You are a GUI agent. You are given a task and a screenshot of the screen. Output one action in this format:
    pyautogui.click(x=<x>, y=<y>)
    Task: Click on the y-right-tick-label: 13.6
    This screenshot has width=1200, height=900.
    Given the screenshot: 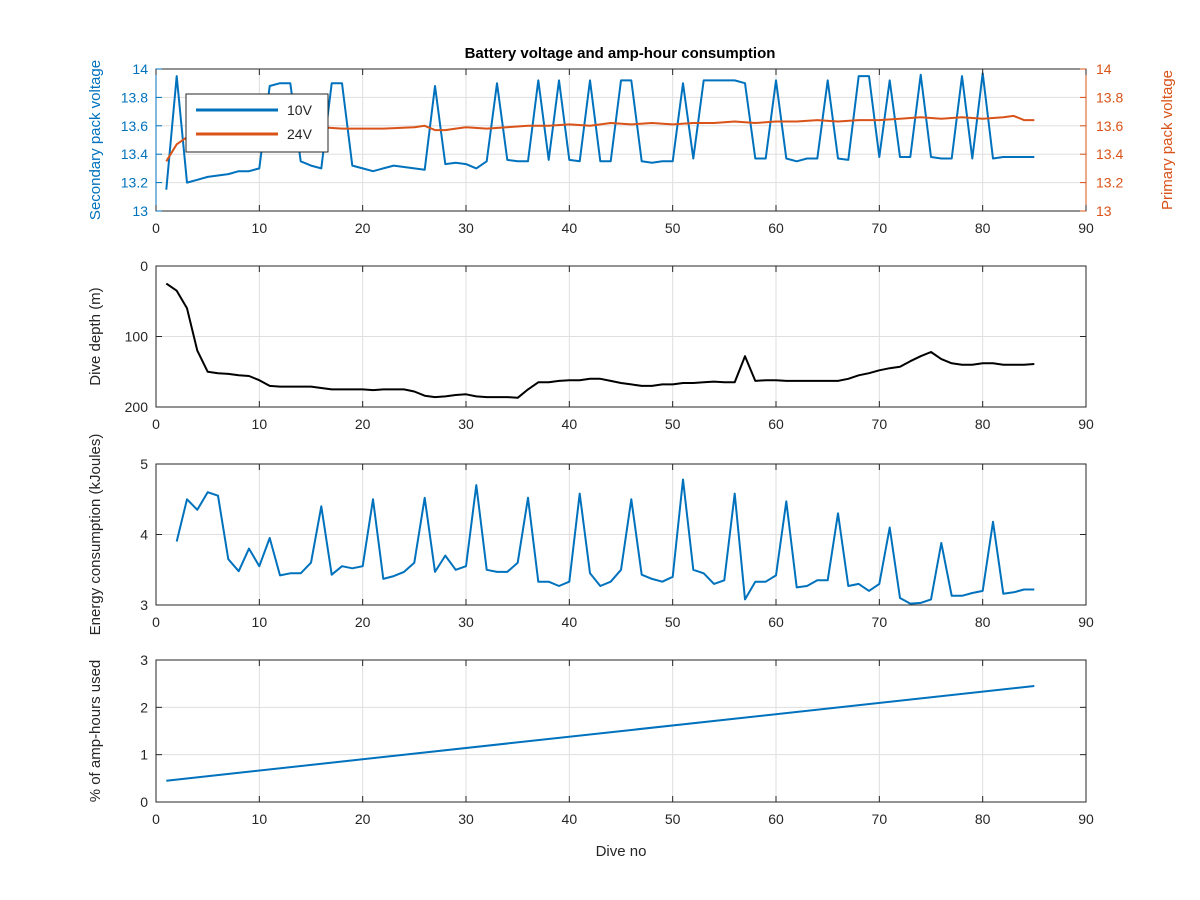 What is the action you would take?
    pyautogui.click(x=1109, y=126)
    